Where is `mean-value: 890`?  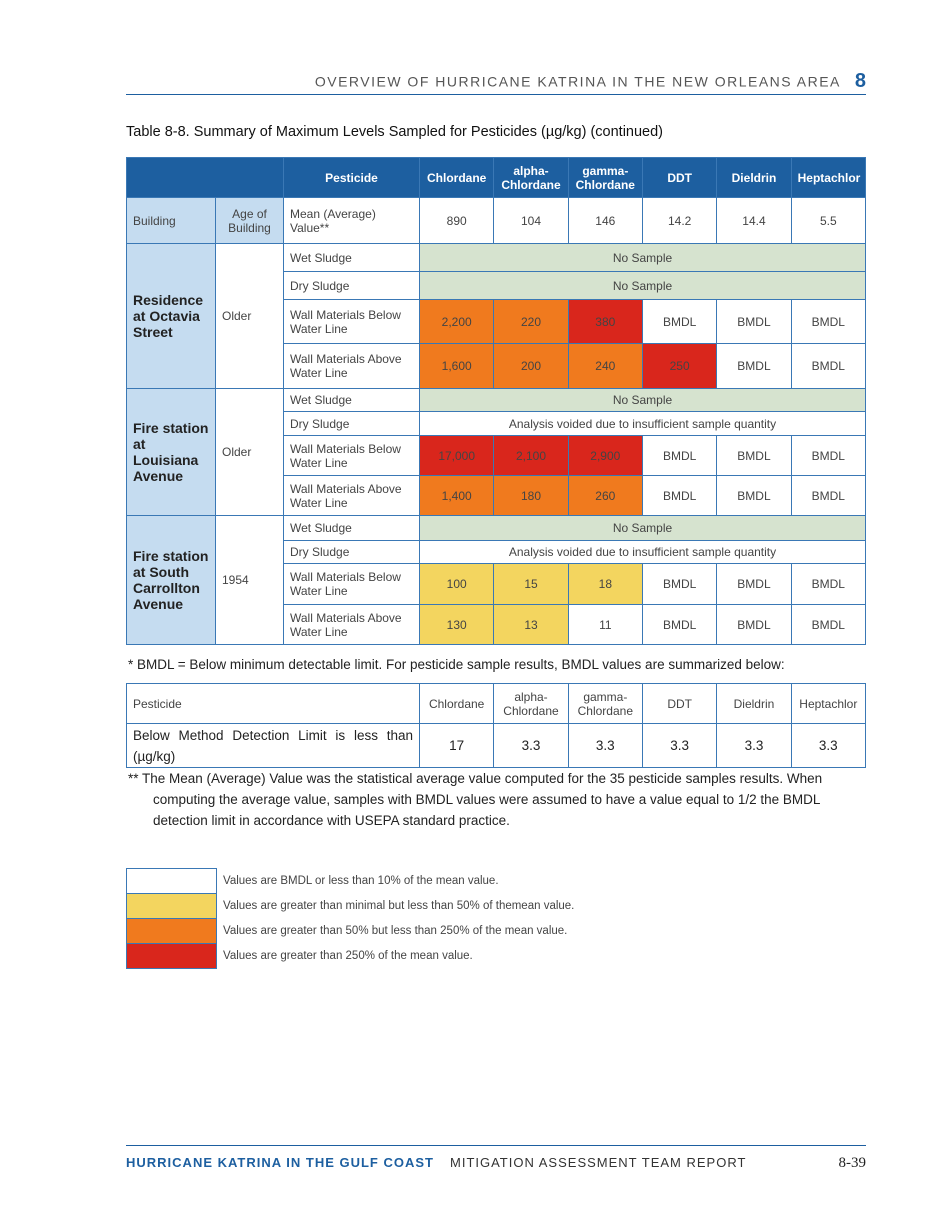 mean-value: 890 is located at coordinates (456, 220).